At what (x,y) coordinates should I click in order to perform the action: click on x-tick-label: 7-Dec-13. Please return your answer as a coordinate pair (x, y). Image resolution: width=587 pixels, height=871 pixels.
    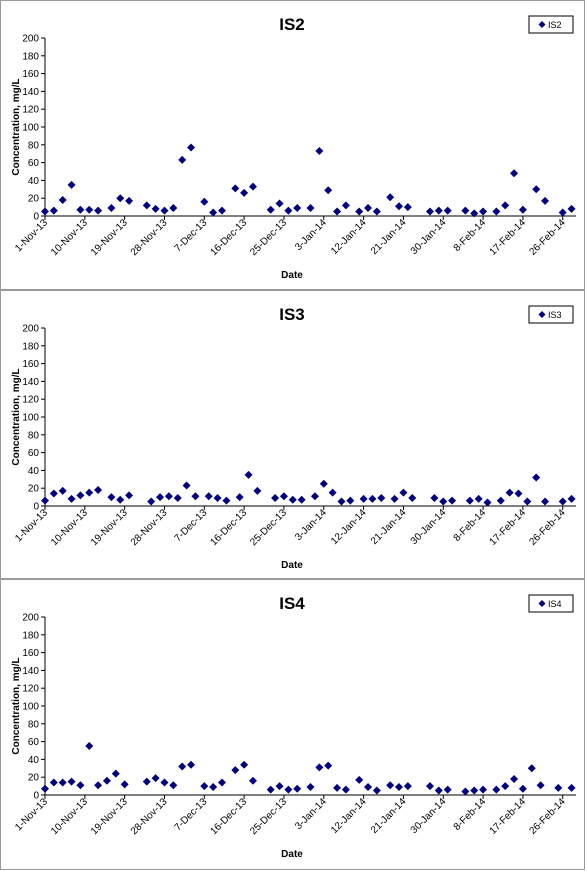
    Looking at the image, I should click on (191, 235).